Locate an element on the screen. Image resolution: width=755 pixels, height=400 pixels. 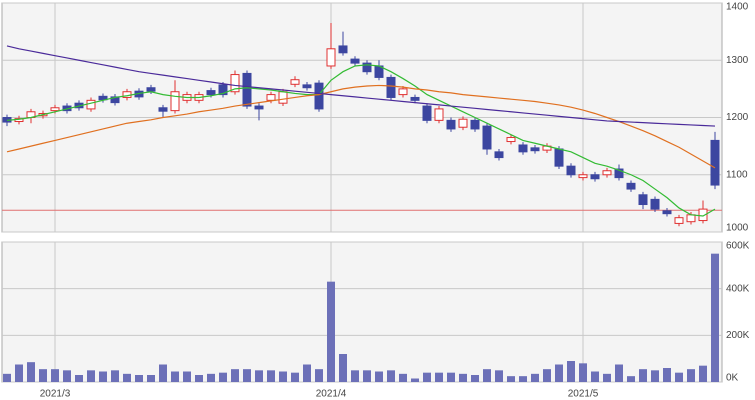
y-tick-label: 400K is located at coordinates (738, 288).